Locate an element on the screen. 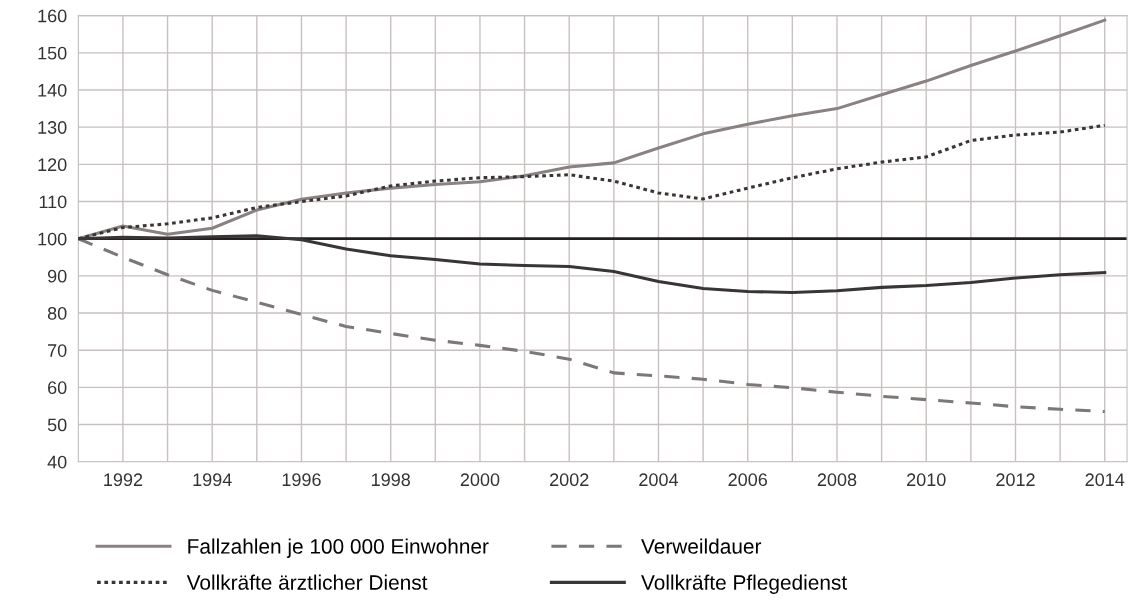  legend-label: Verweildauer is located at coordinates (701, 546).